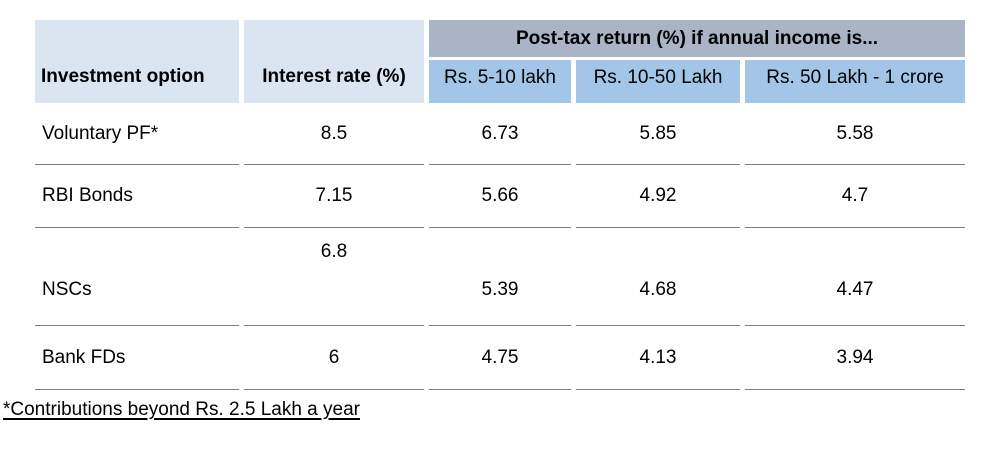  Describe the element at coordinates (855, 134) in the screenshot. I see `return-cell: 5.58` at that location.